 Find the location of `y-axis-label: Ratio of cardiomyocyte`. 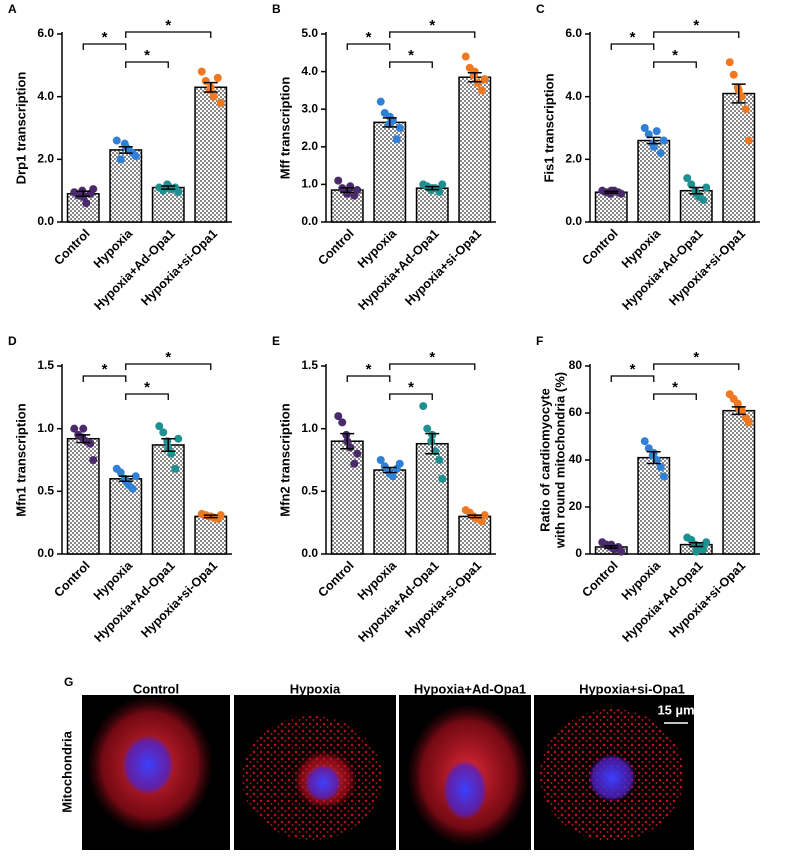

y-axis-label: Ratio of cardiomyocyte is located at coordinates (544, 460).